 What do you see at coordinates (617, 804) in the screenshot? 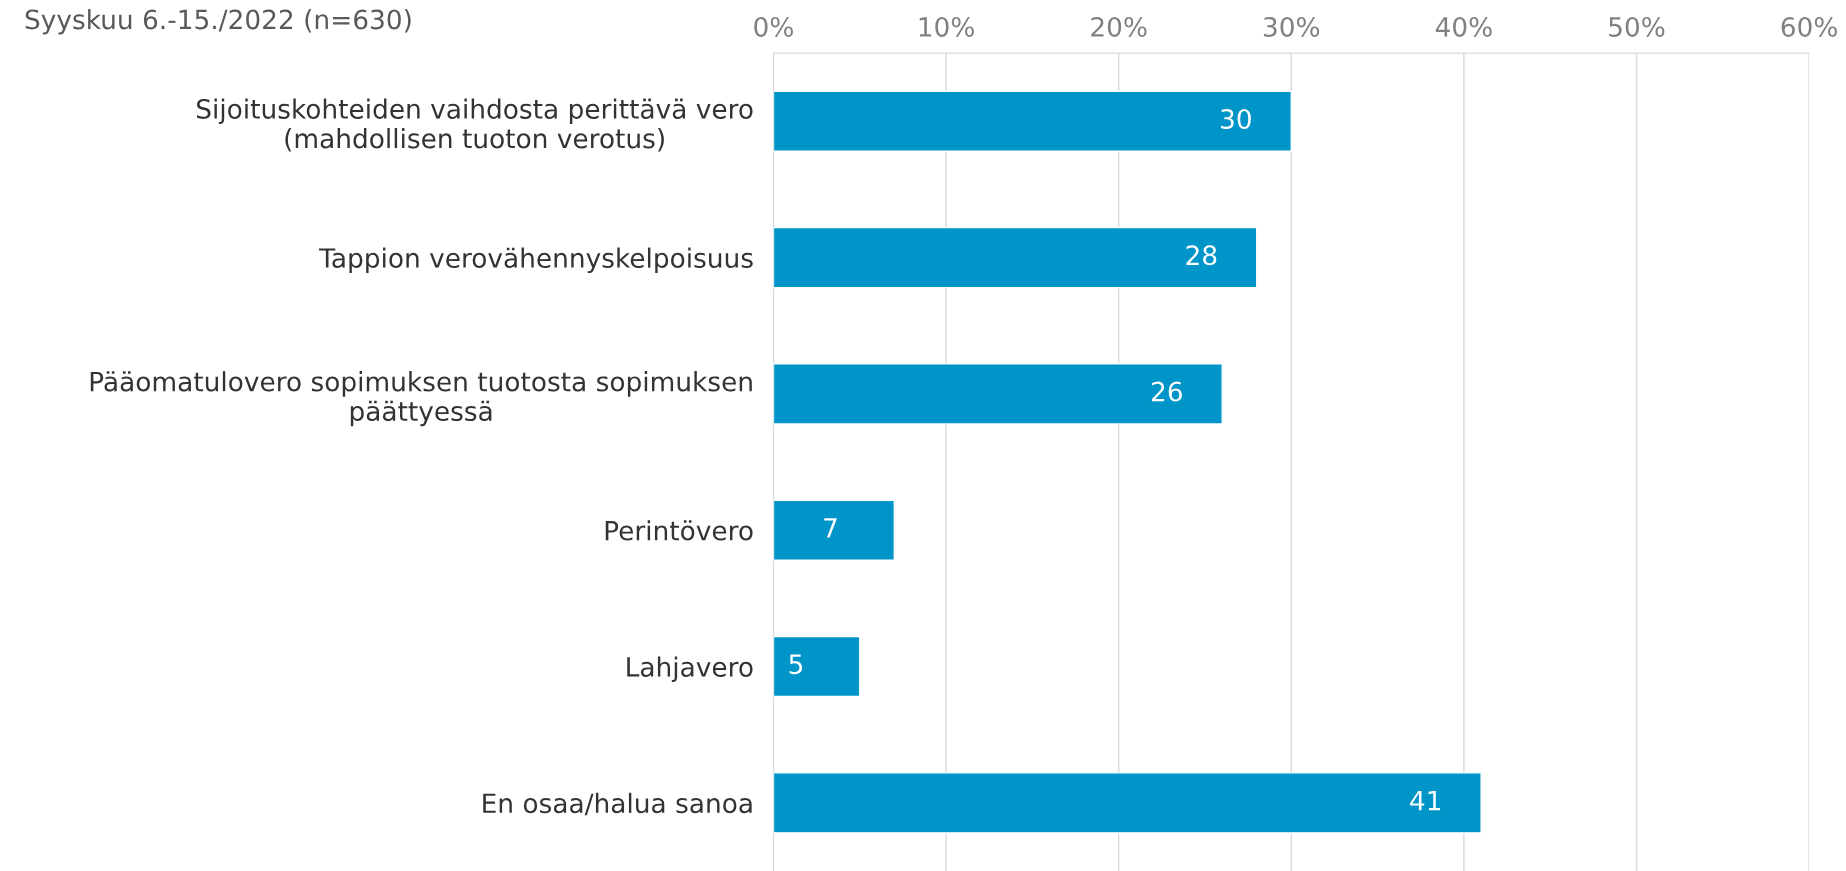
I see `y-tick-label: En osaa/halua sanoa` at bounding box center [617, 804].